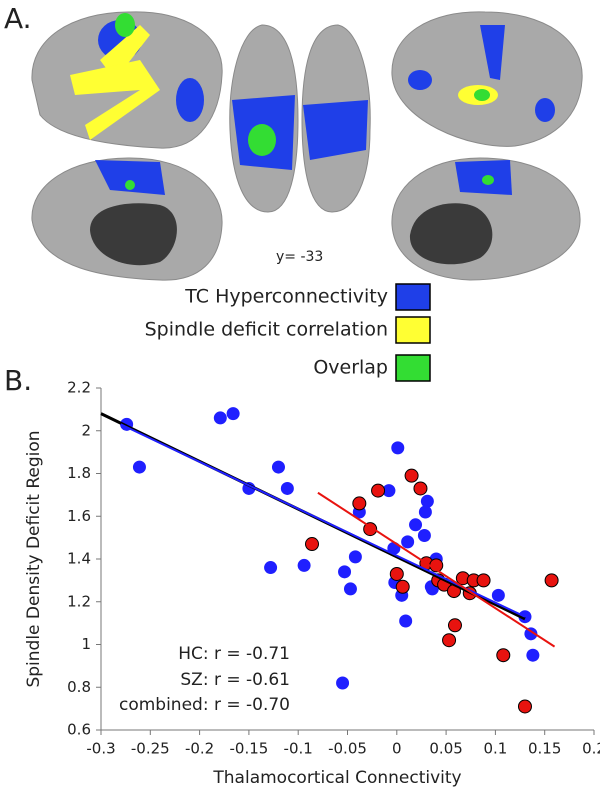 Image resolution: width=600 pixels, height=794 pixels. I want to click on panel-label: A., so click(18, 18).